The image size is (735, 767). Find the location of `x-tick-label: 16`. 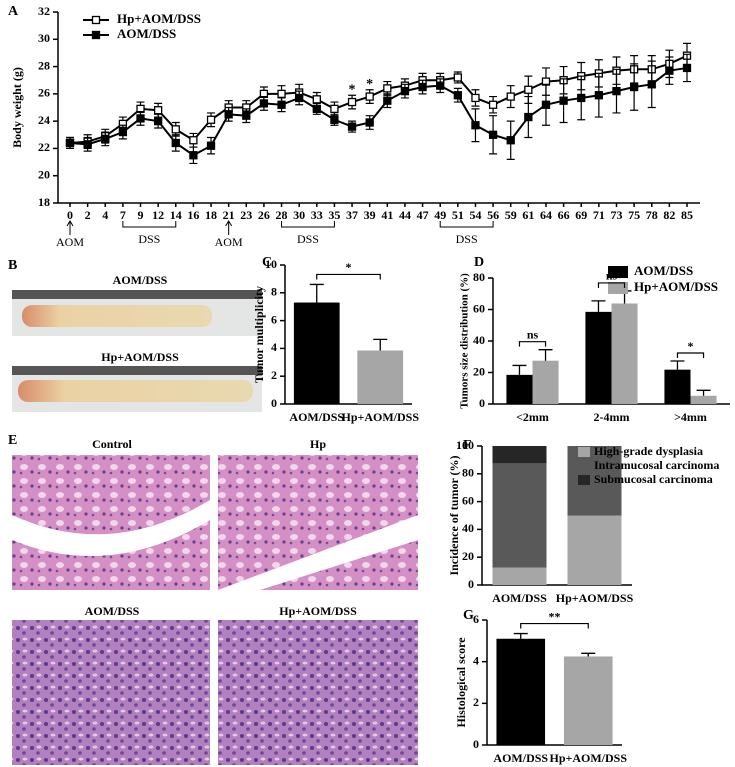

x-tick-label: 16 is located at coordinates (193, 215).